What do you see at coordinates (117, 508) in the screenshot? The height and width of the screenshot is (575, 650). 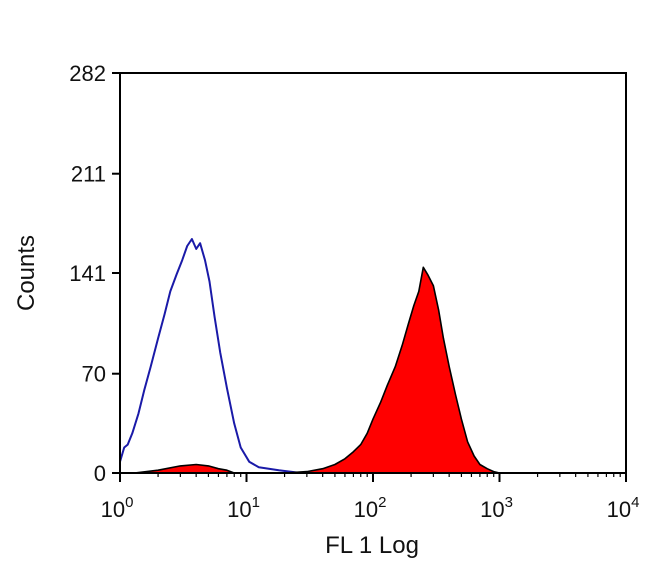 I see `x-tick-label: 10⁰` at bounding box center [117, 508].